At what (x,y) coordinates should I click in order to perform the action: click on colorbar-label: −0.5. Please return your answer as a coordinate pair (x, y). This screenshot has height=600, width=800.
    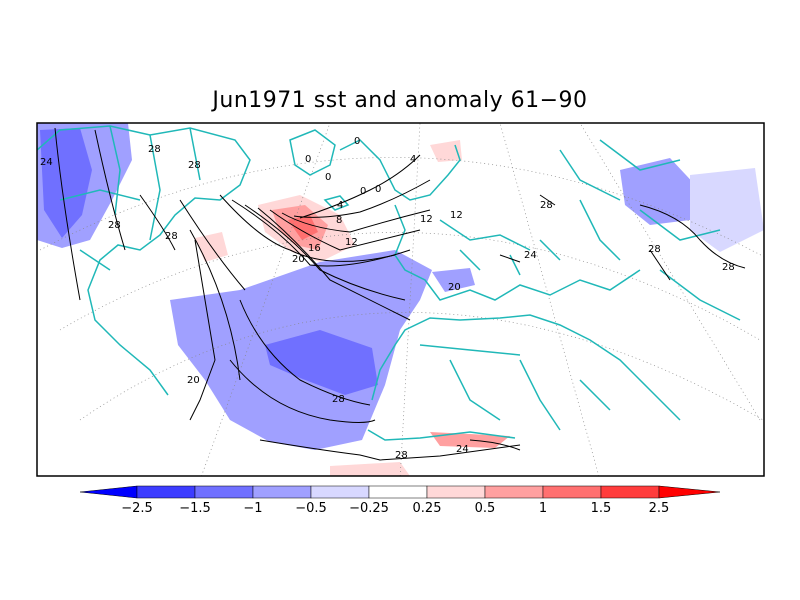
    Looking at the image, I should click on (311, 508).